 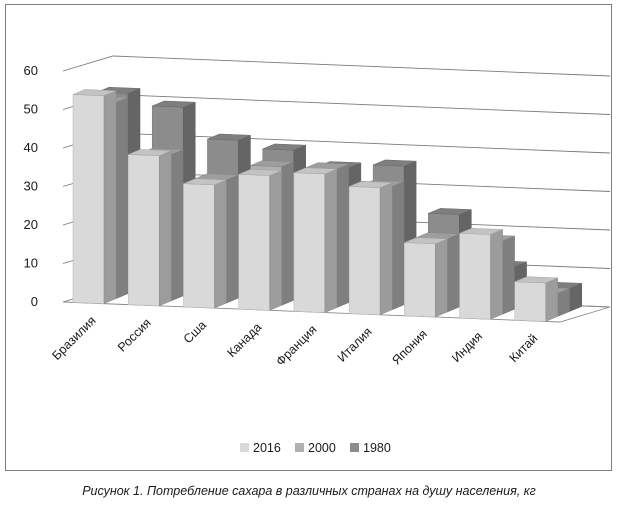 I want to click on x-tick-label: Франция, so click(x=296, y=345).